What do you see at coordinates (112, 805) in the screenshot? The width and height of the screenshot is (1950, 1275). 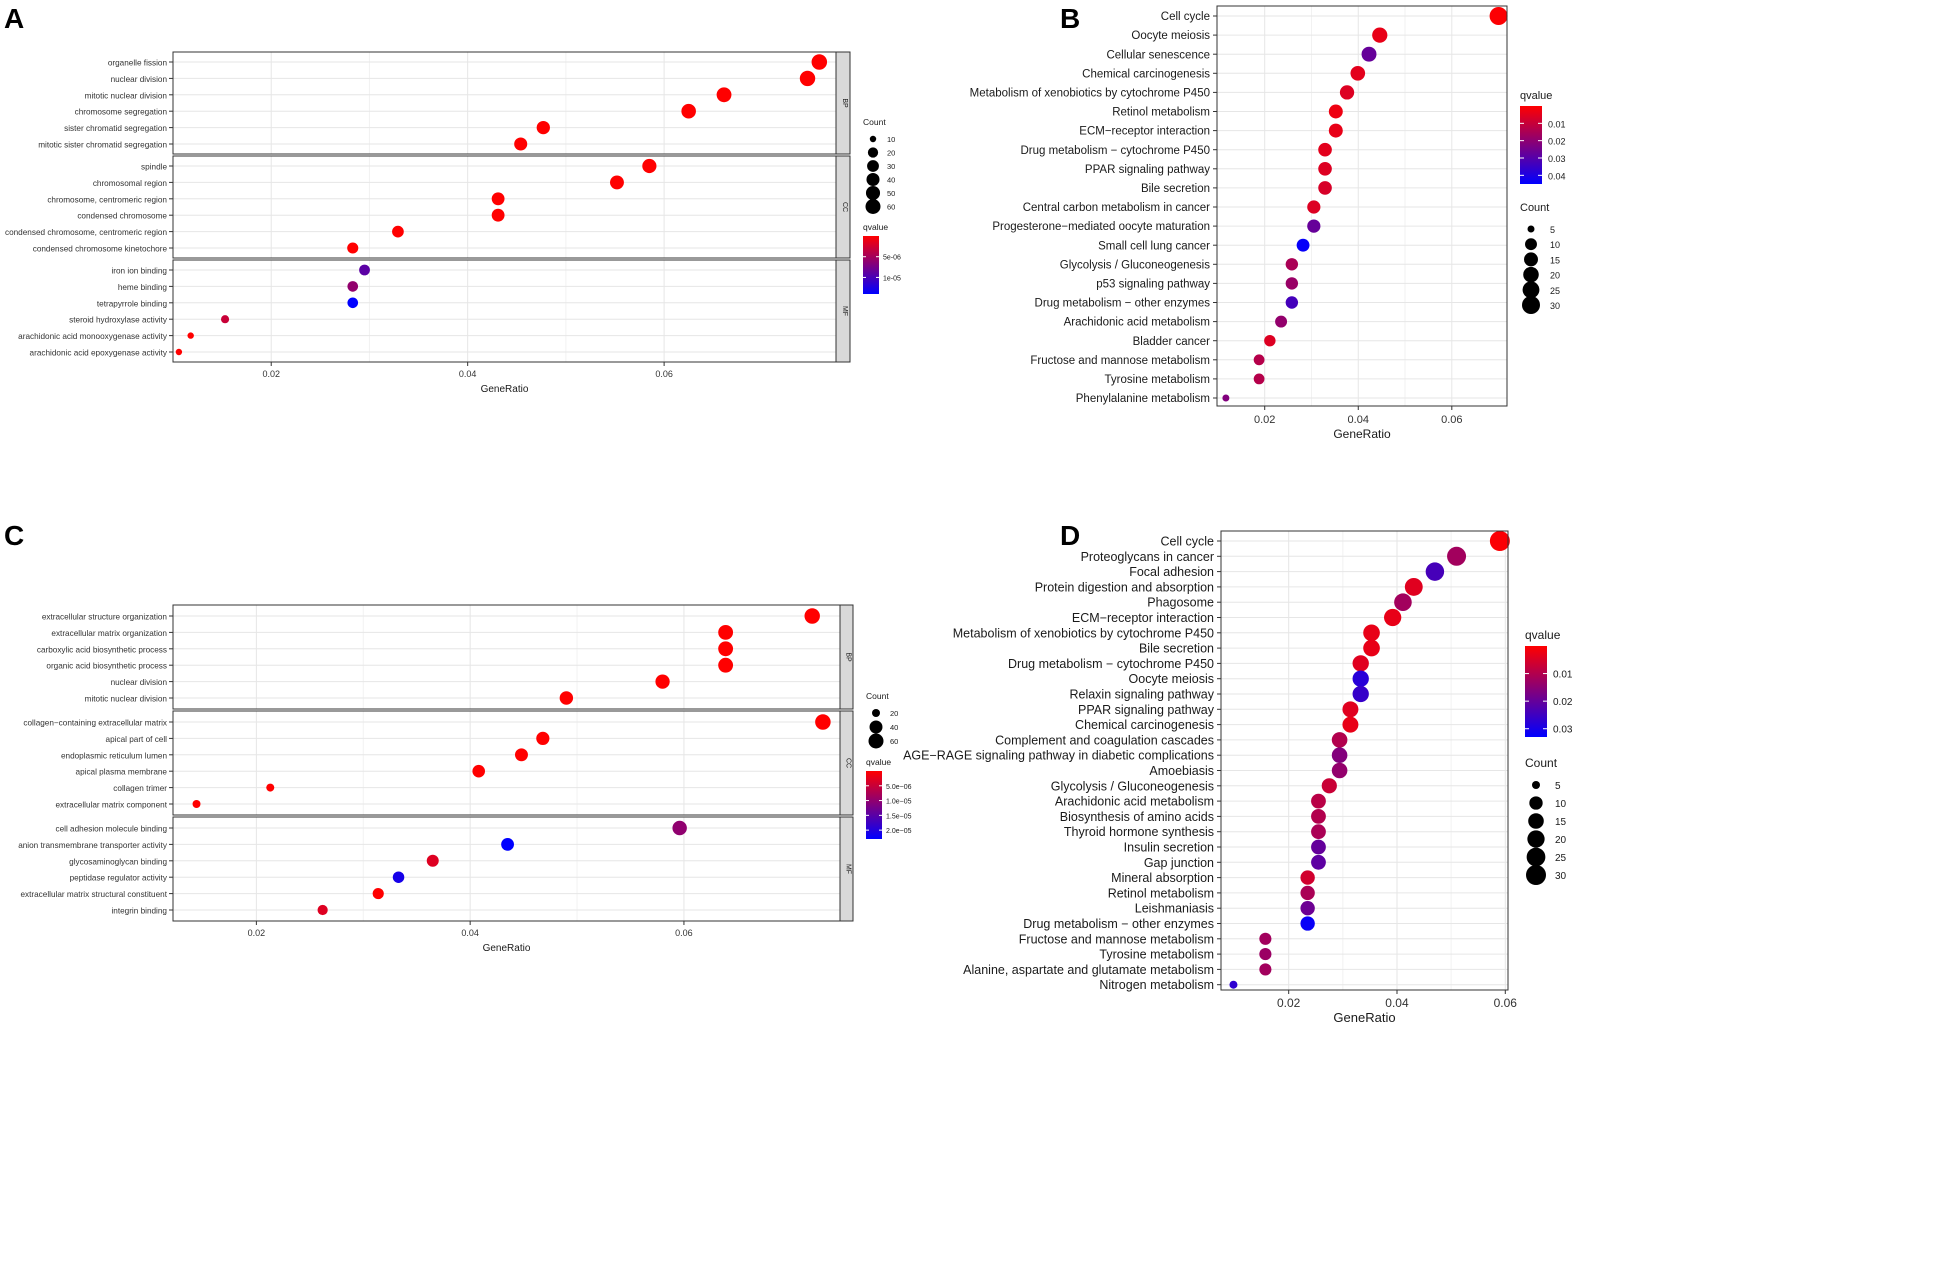 I see `term-label: extracellular matrix component` at bounding box center [112, 805].